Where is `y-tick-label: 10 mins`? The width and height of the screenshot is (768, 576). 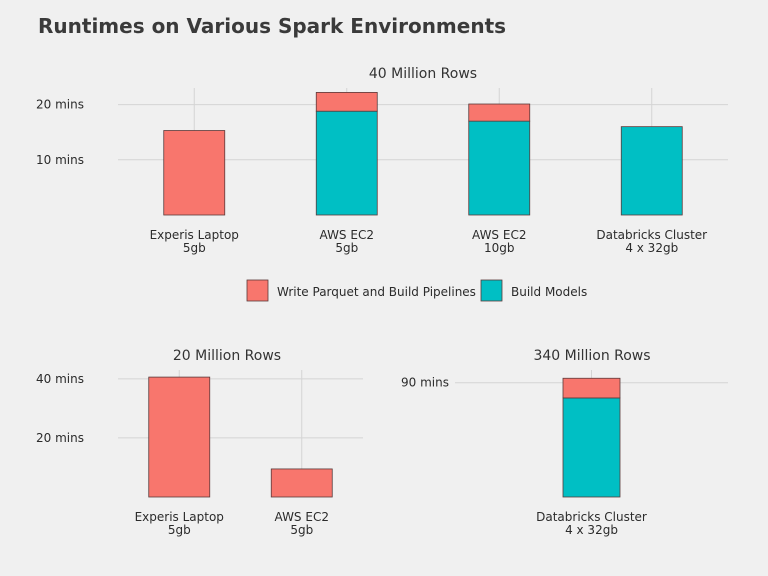 y-tick-label: 10 mins is located at coordinates (60, 160).